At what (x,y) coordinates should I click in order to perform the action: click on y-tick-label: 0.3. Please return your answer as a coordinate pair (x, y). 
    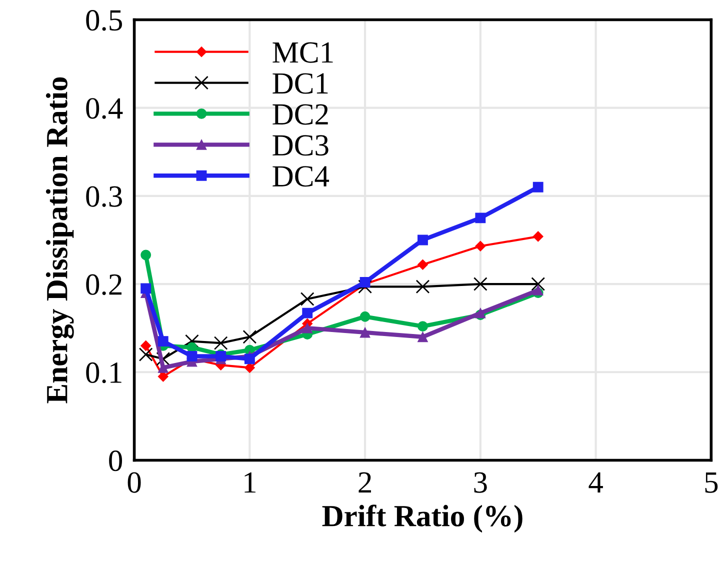
    Looking at the image, I should click on (104, 196).